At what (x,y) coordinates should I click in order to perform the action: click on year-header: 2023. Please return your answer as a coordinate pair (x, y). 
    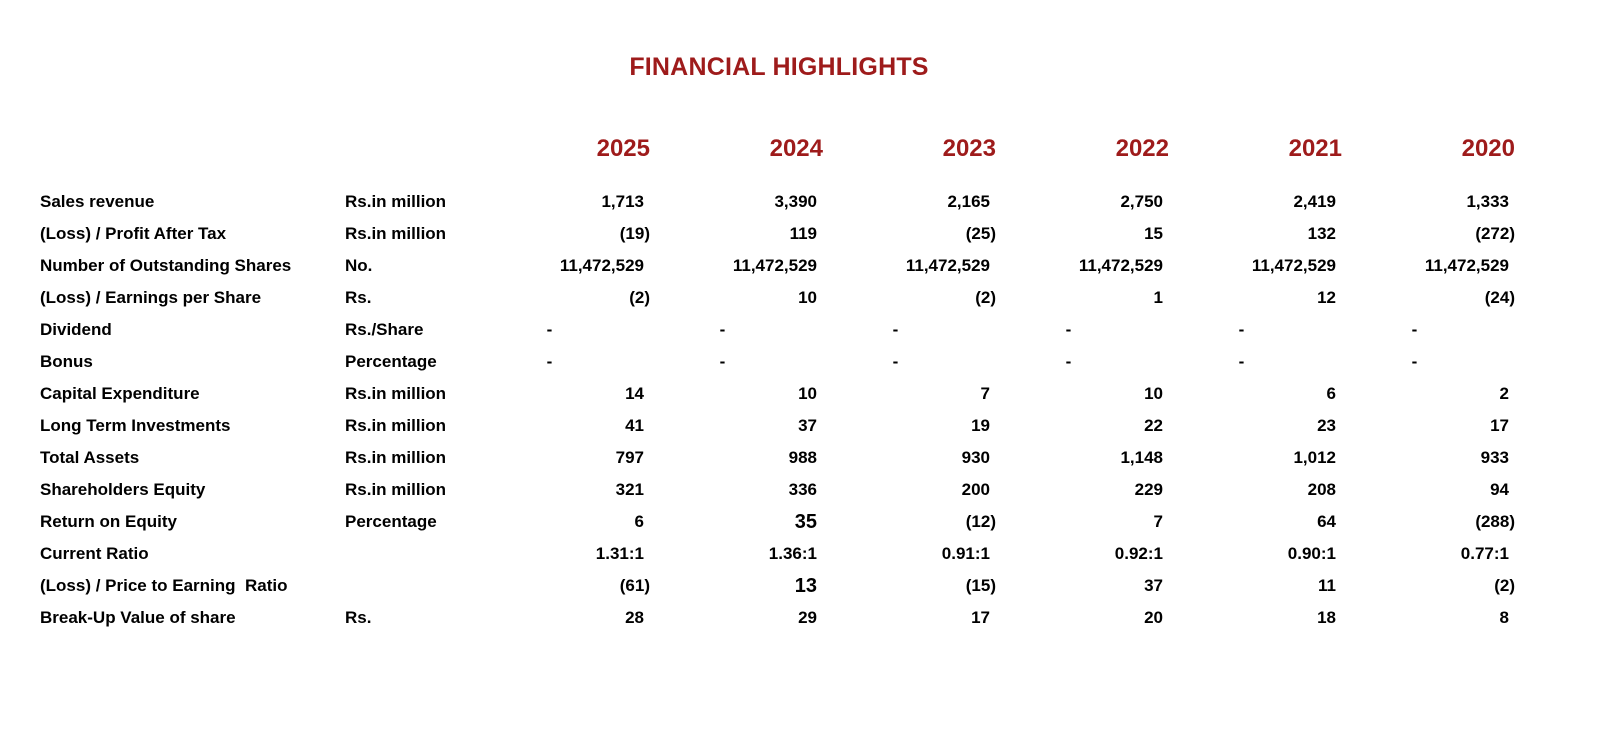
    Looking at the image, I should click on (969, 148).